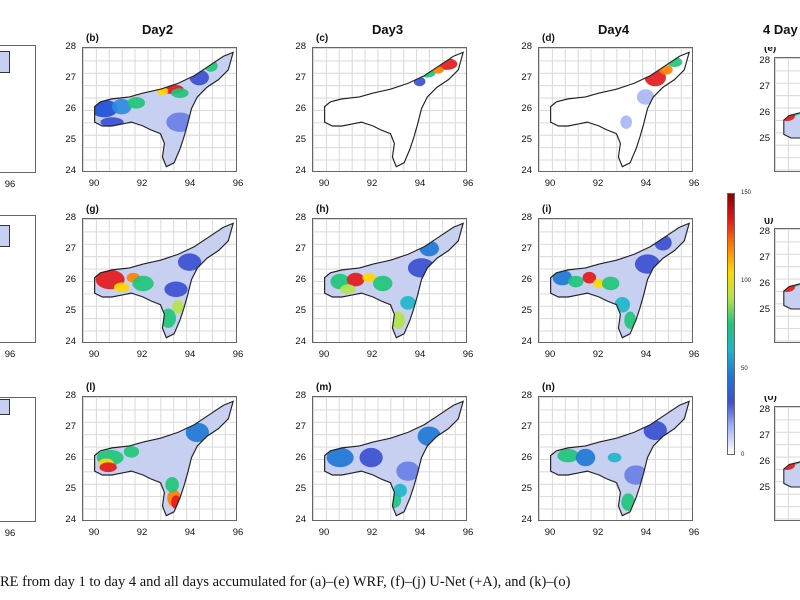  What do you see at coordinates (776, 293) in the screenshot?
I see `map-panel: (j) 28 27 26 25` at bounding box center [776, 293].